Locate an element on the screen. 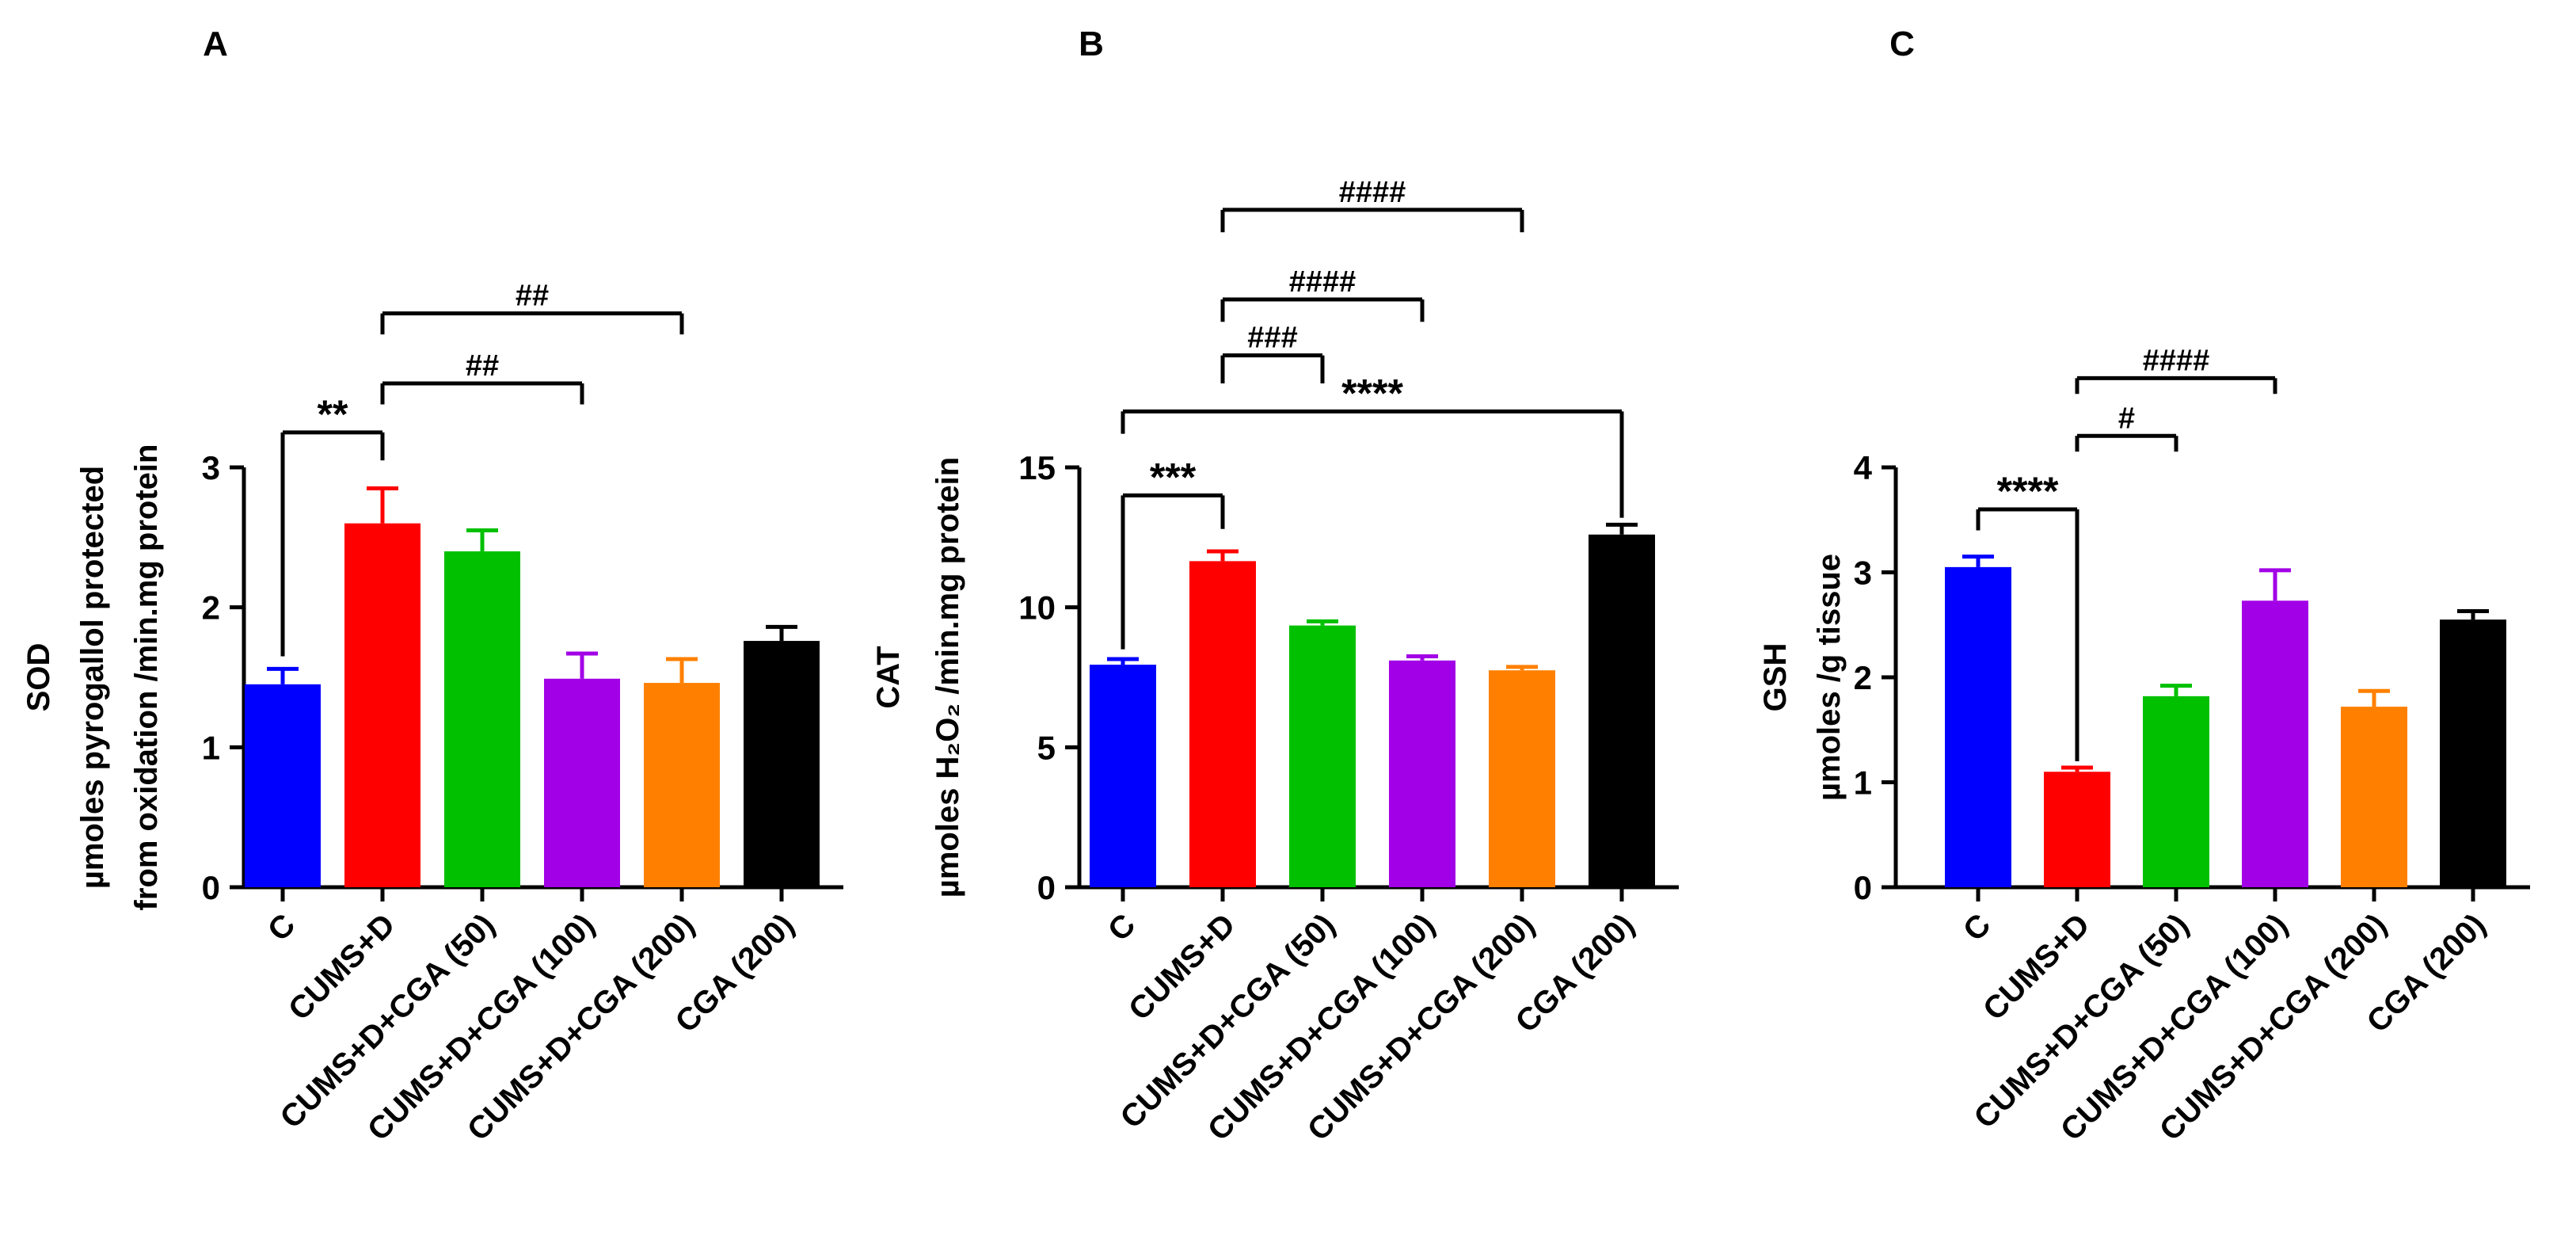 The height and width of the screenshot is (1254, 2576). panel-label: C is located at coordinates (1902, 44).